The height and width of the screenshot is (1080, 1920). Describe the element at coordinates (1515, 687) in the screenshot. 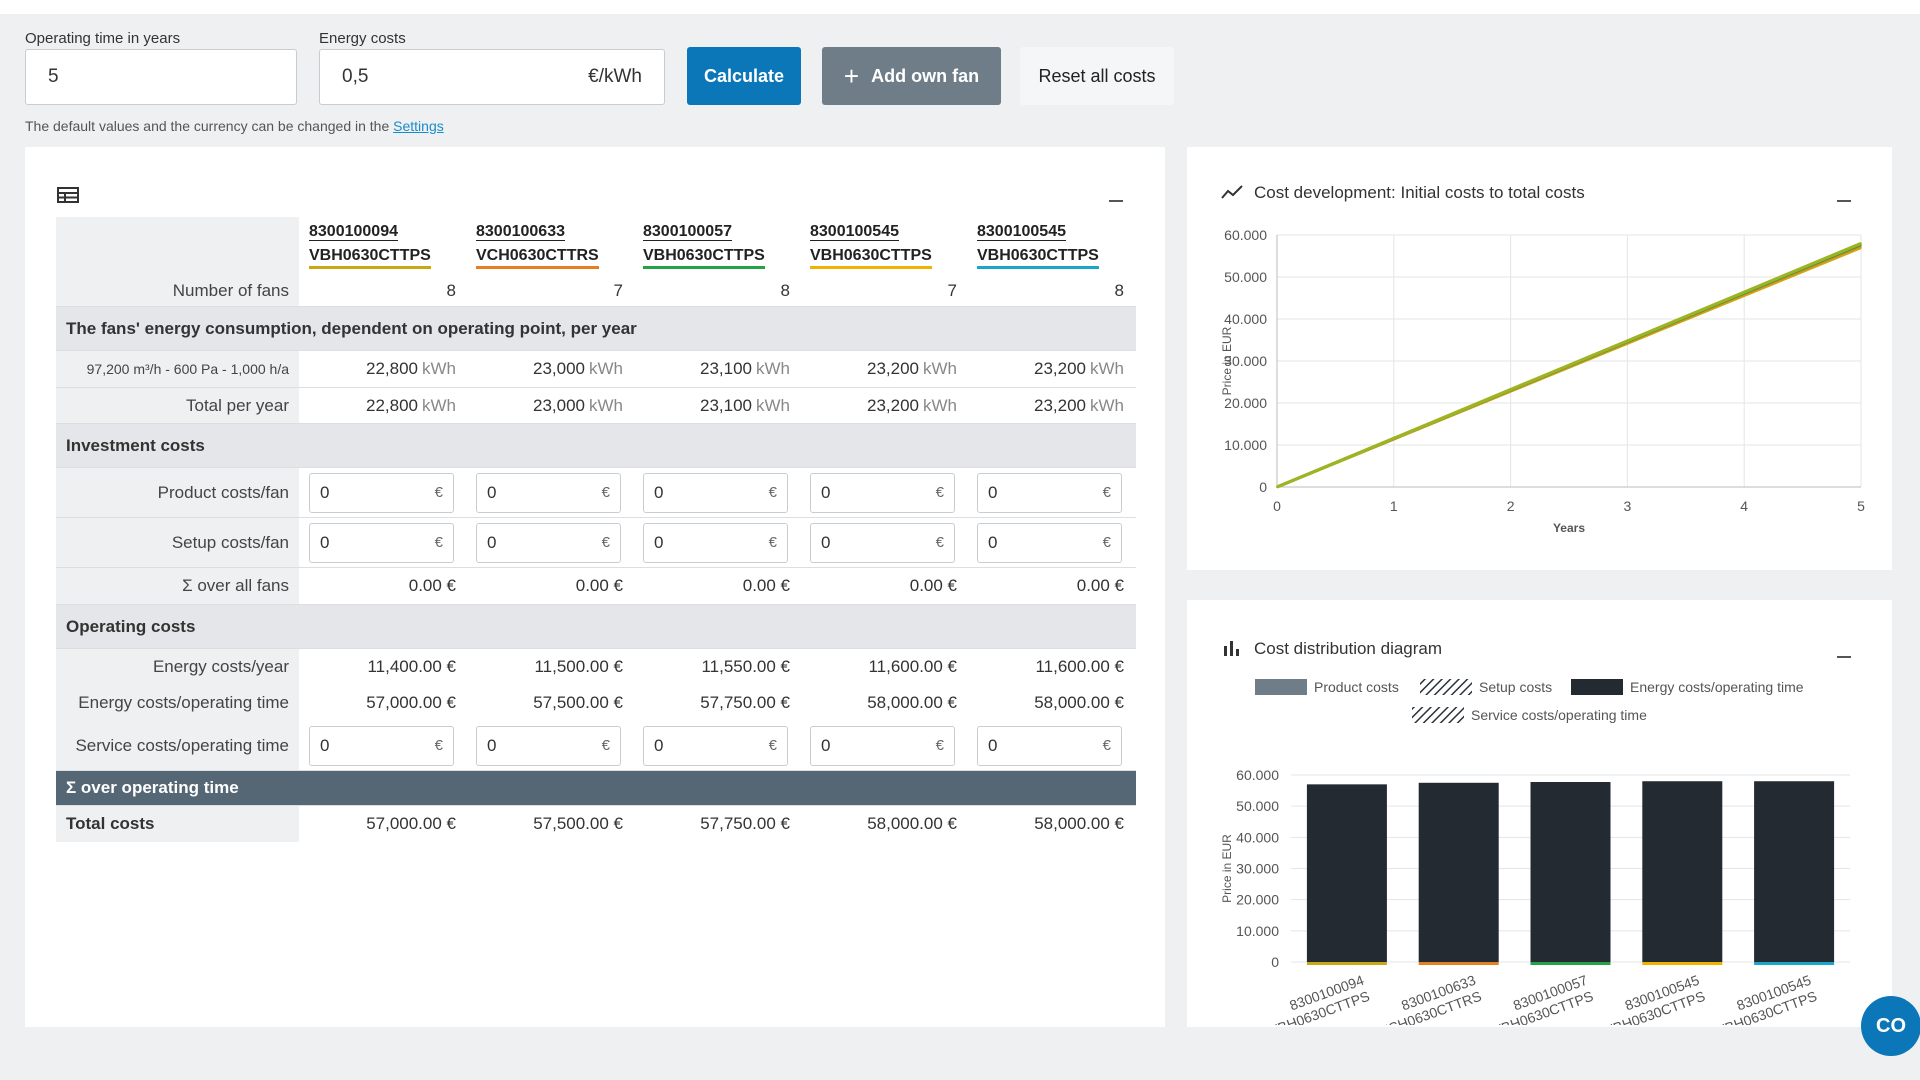

I see `legend-label: Setup costs` at that location.